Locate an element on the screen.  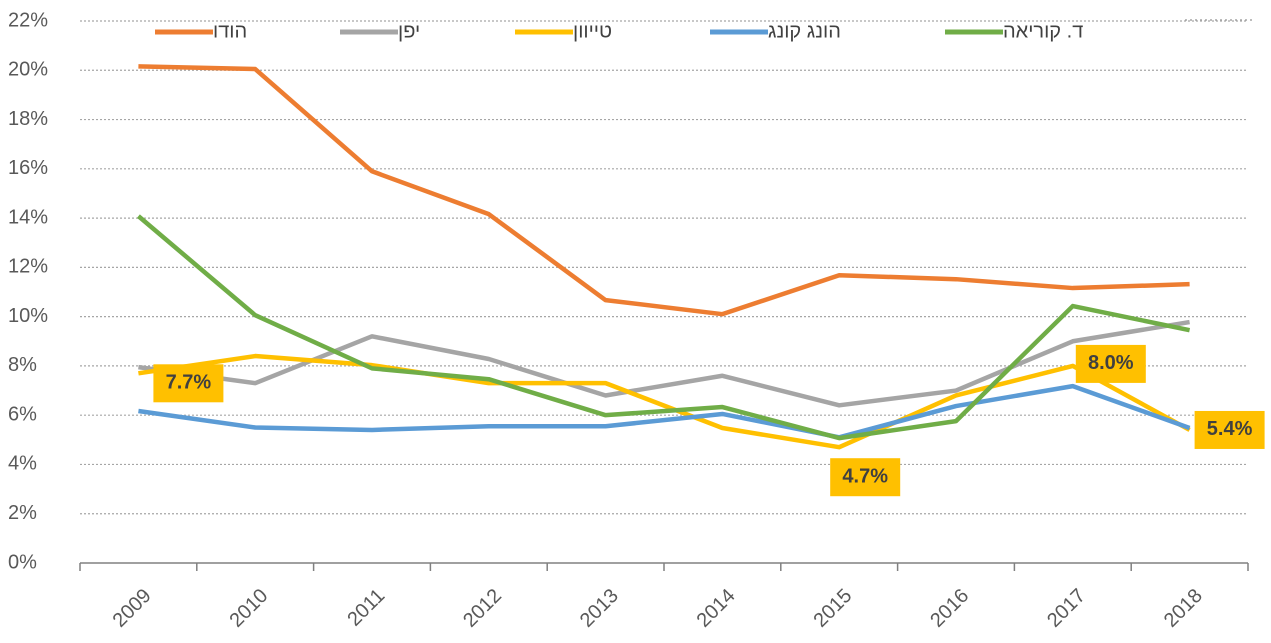
y-tick-label: 22% is located at coordinates (28, 20).